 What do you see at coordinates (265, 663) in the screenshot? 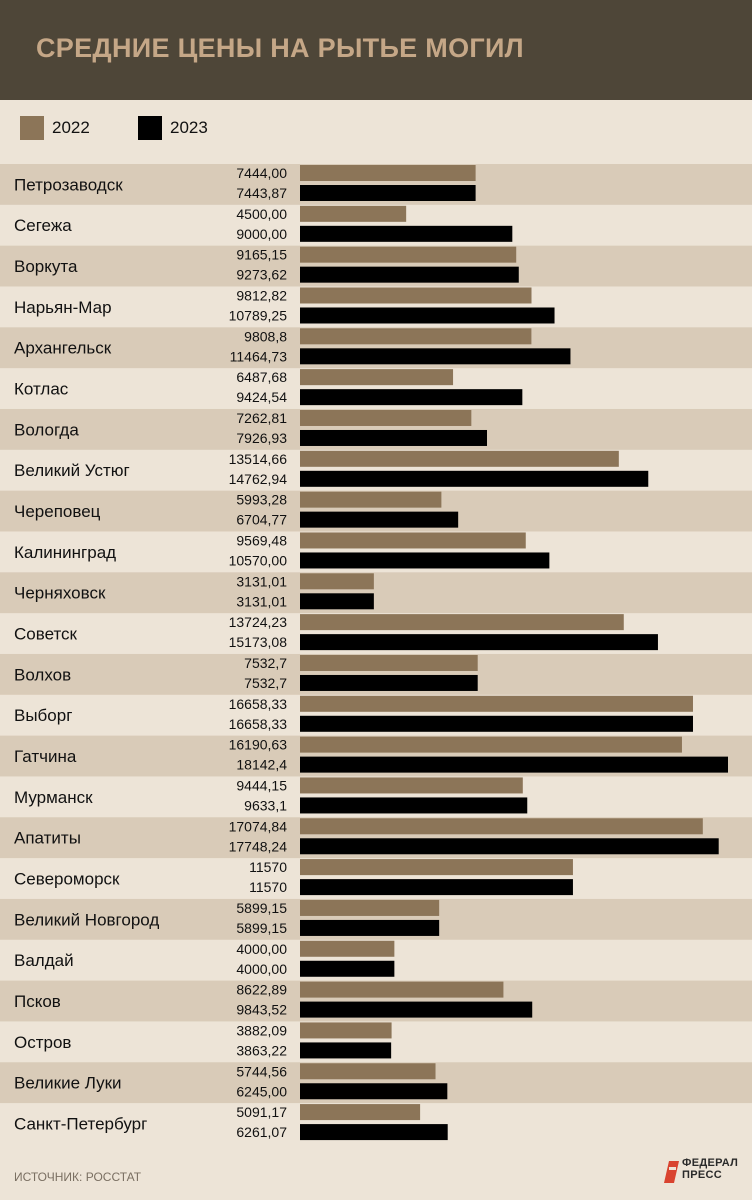
I see `data-label-2022: 7532,7` at bounding box center [265, 663].